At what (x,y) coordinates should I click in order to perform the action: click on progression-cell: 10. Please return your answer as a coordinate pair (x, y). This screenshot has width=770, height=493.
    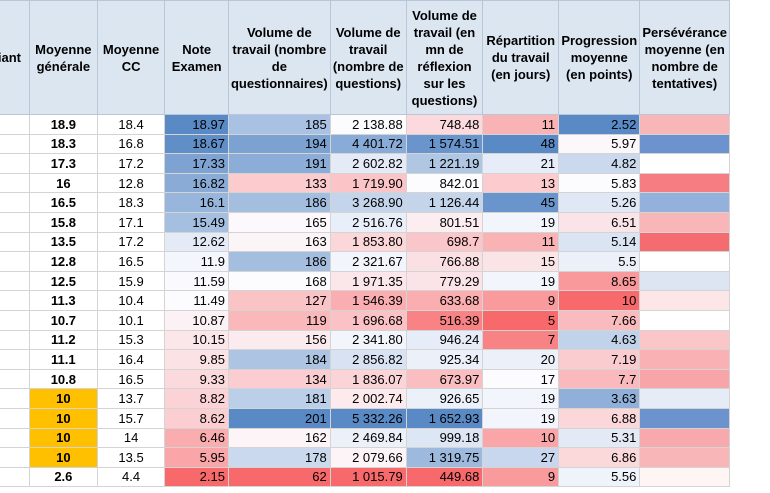
    Looking at the image, I should click on (599, 300).